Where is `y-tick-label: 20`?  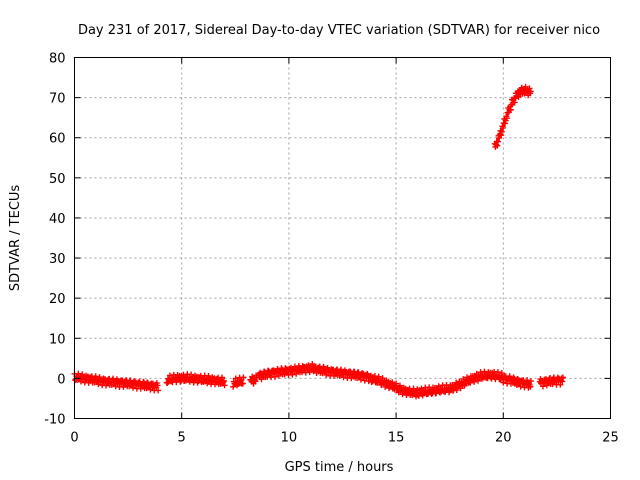 y-tick-label: 20 is located at coordinates (57, 299).